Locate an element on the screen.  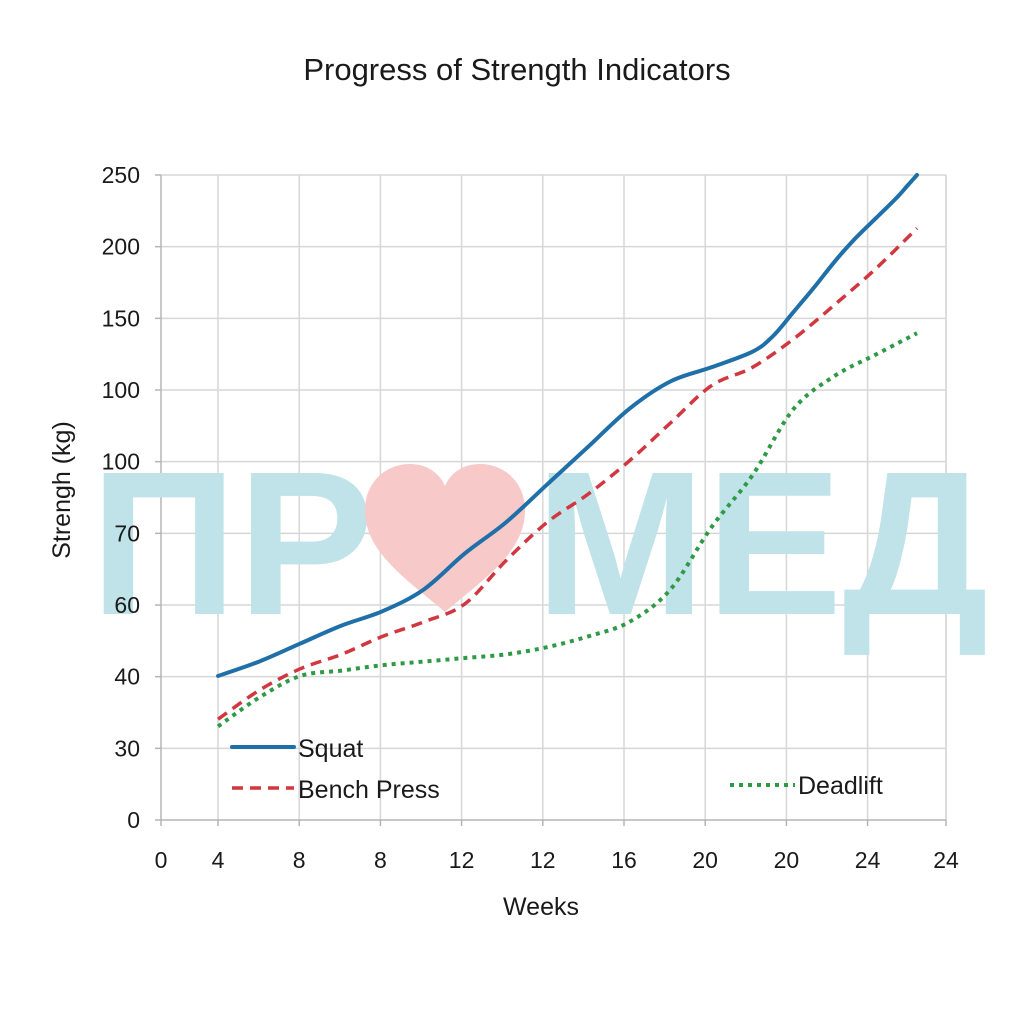
watermark-left-text: ПР is located at coordinates (232, 543).